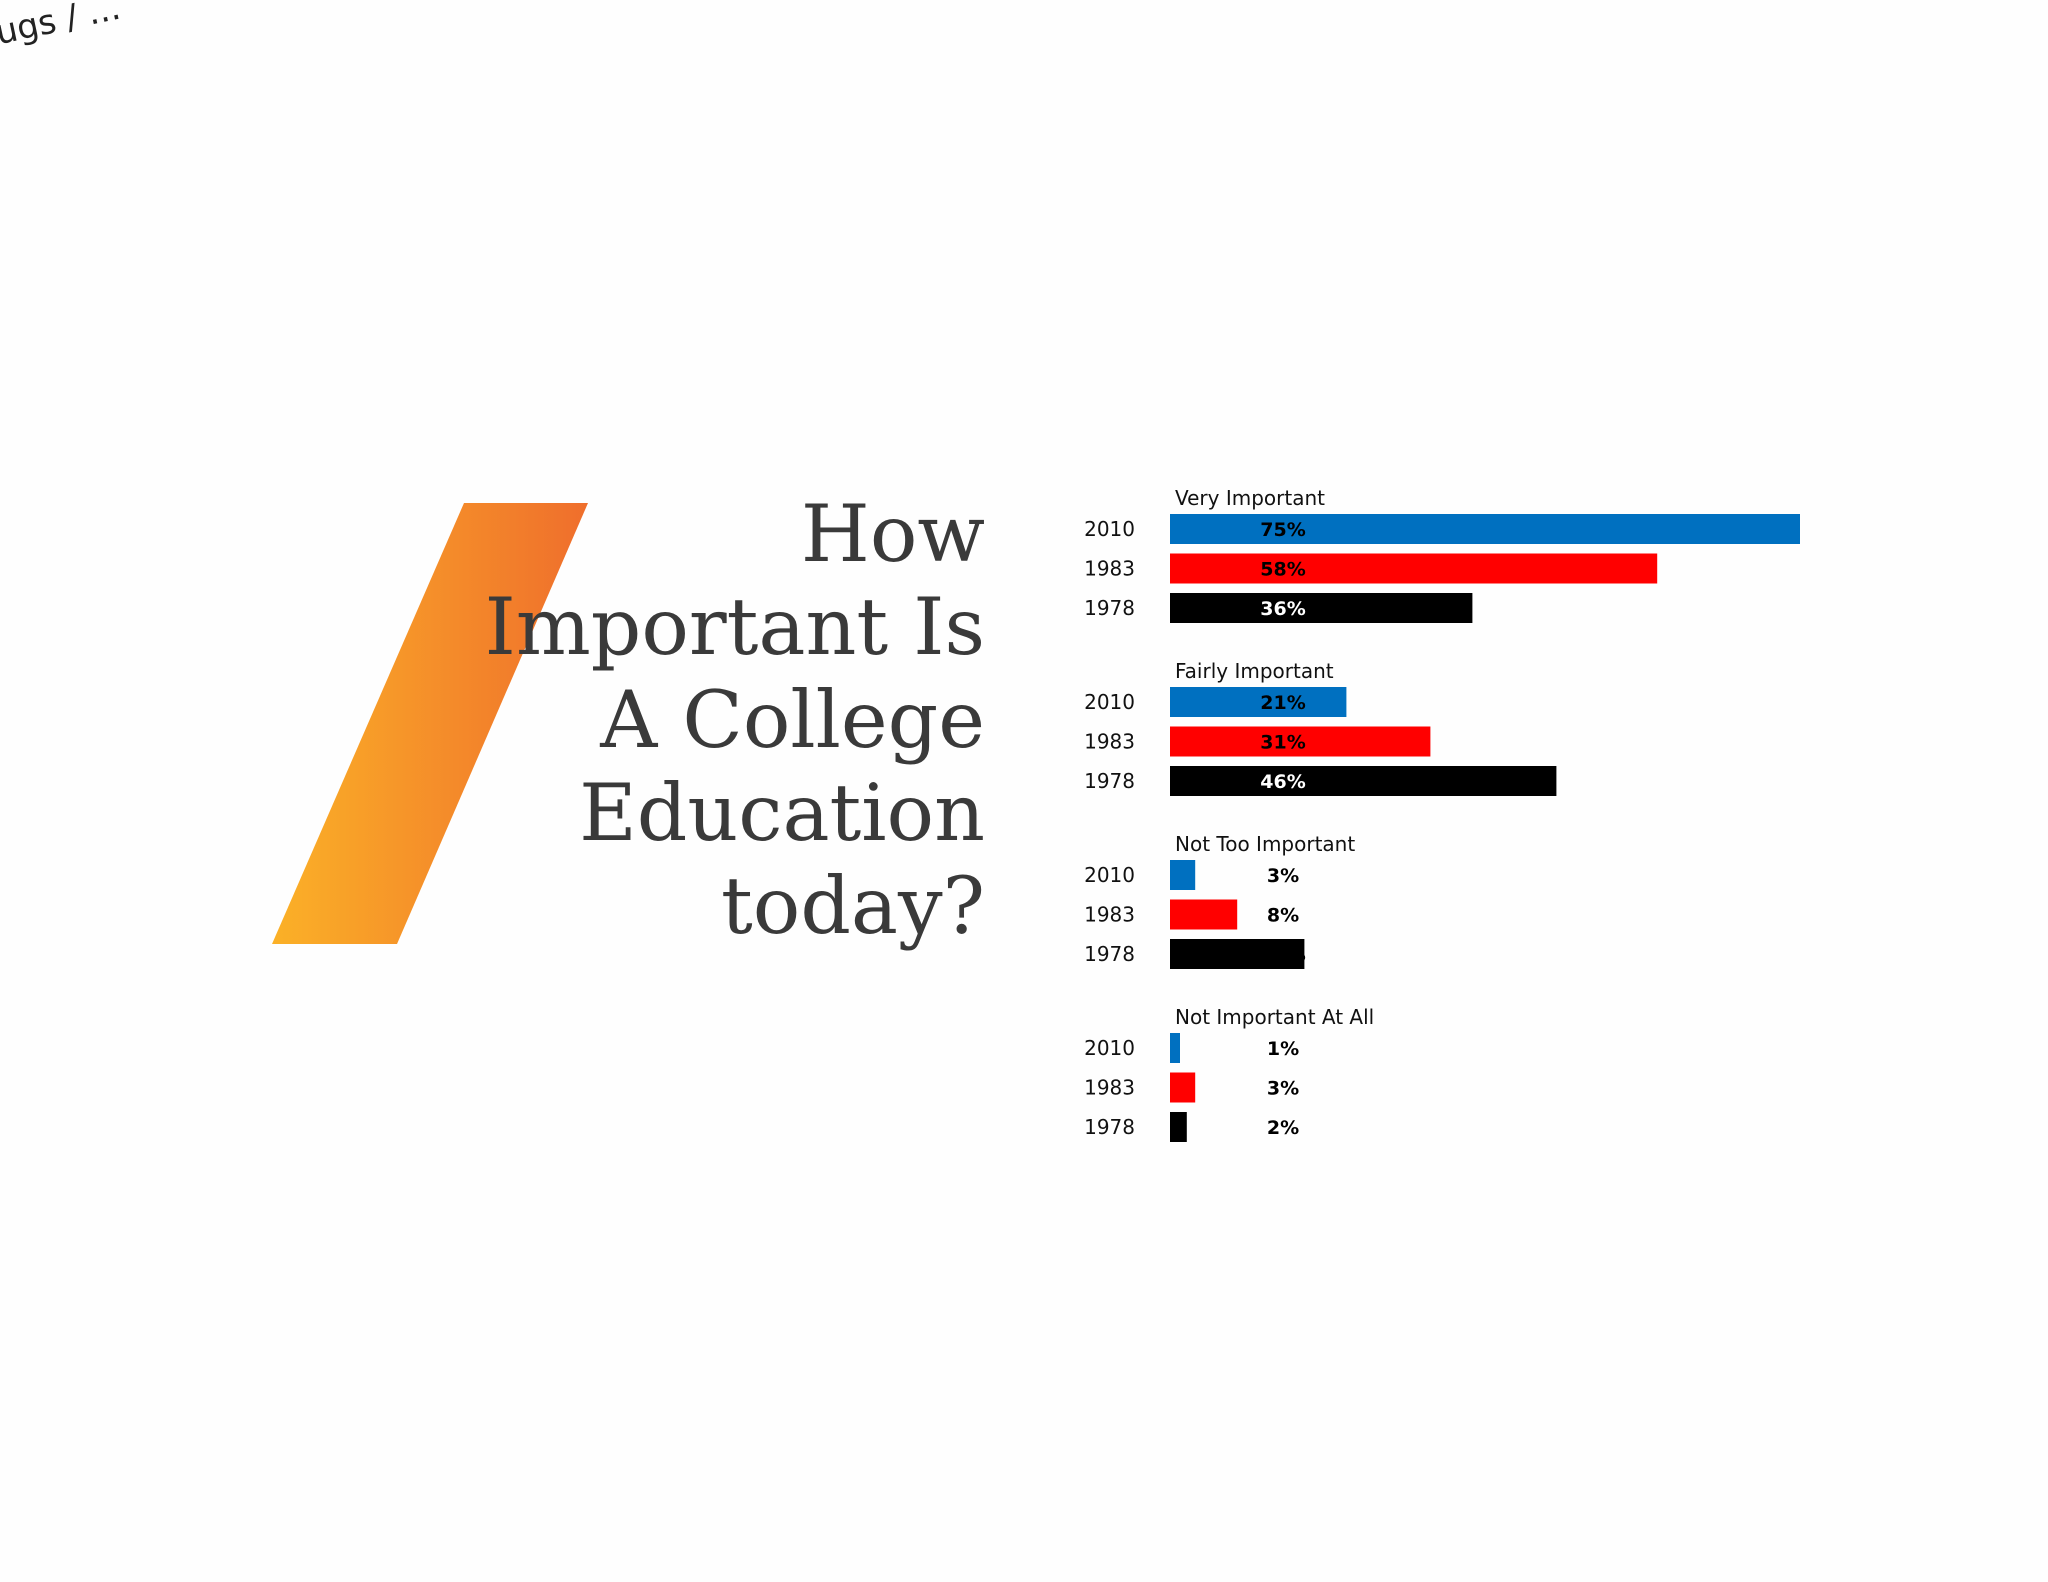  What do you see at coordinates (1178, 1127) in the screenshot?
I see `bar-g4-1978` at bounding box center [1178, 1127].